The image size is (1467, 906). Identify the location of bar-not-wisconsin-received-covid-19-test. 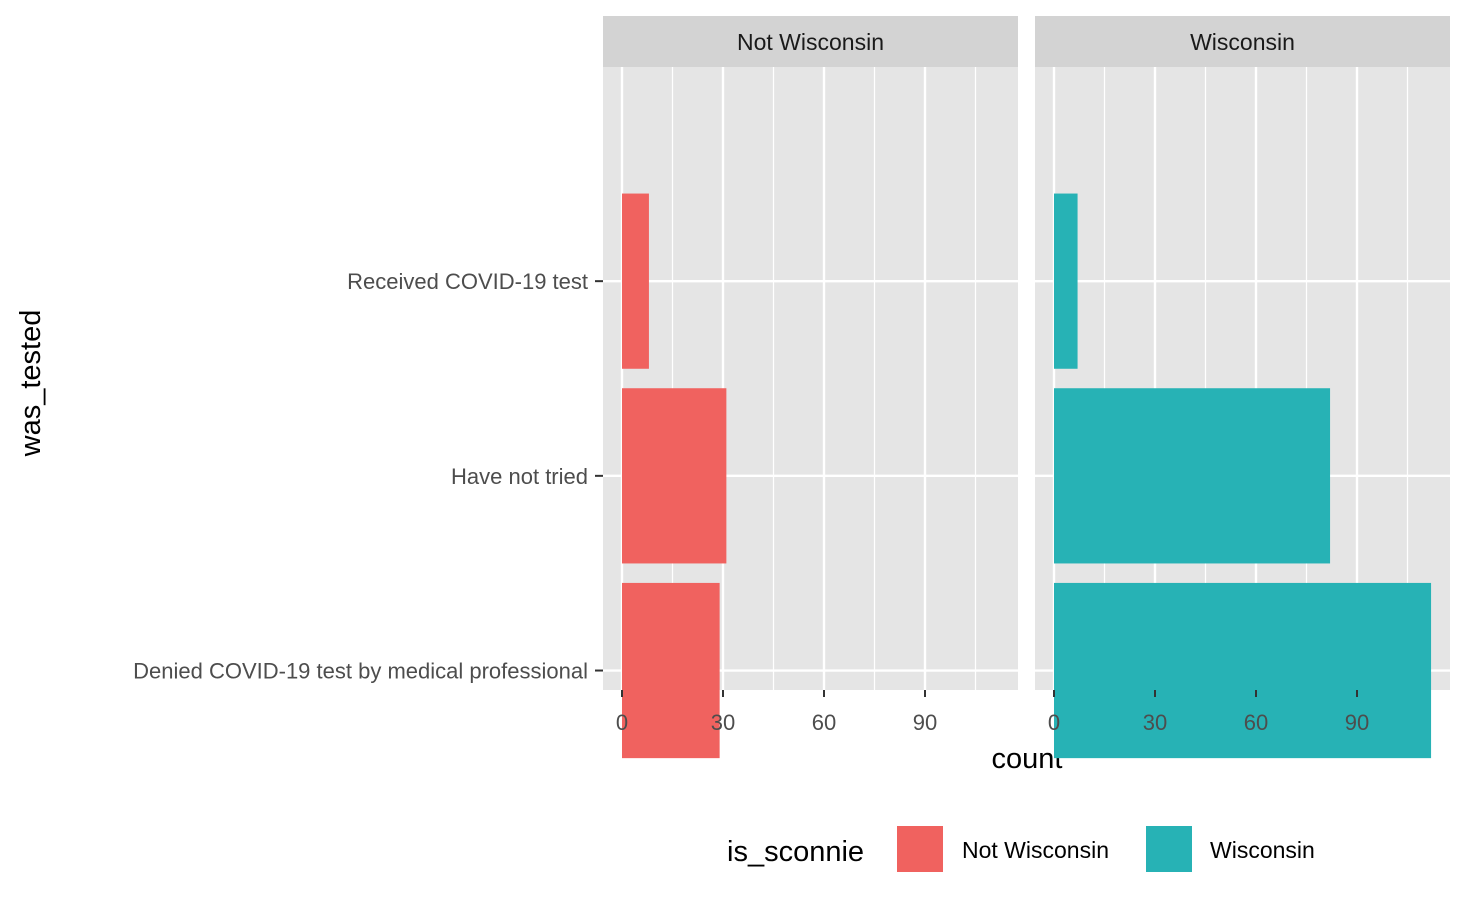
(635, 281).